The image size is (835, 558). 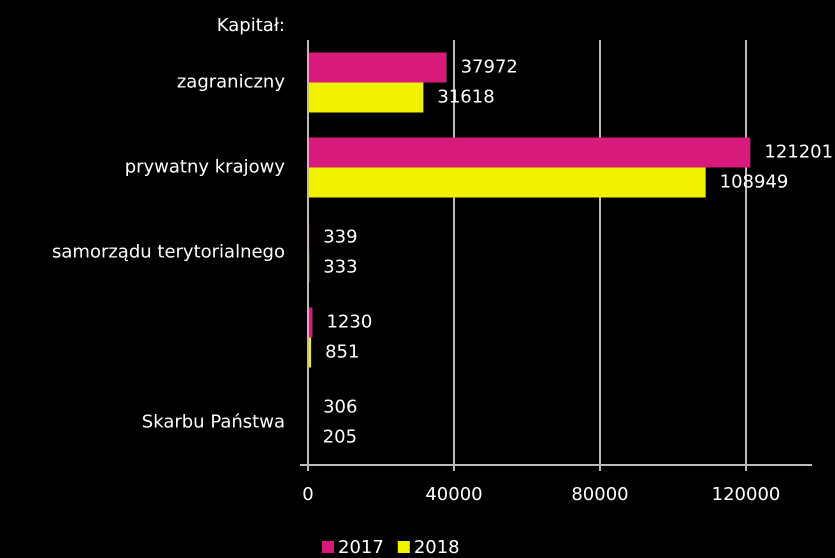 What do you see at coordinates (453, 494) in the screenshot?
I see `x-tick-label: 40000` at bounding box center [453, 494].